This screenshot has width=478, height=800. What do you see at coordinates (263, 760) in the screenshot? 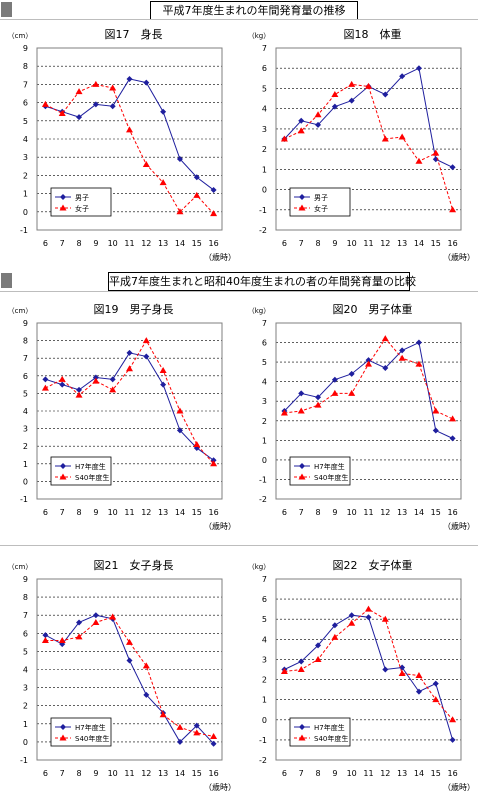
I see `y-tick-label: -2` at bounding box center [263, 760].